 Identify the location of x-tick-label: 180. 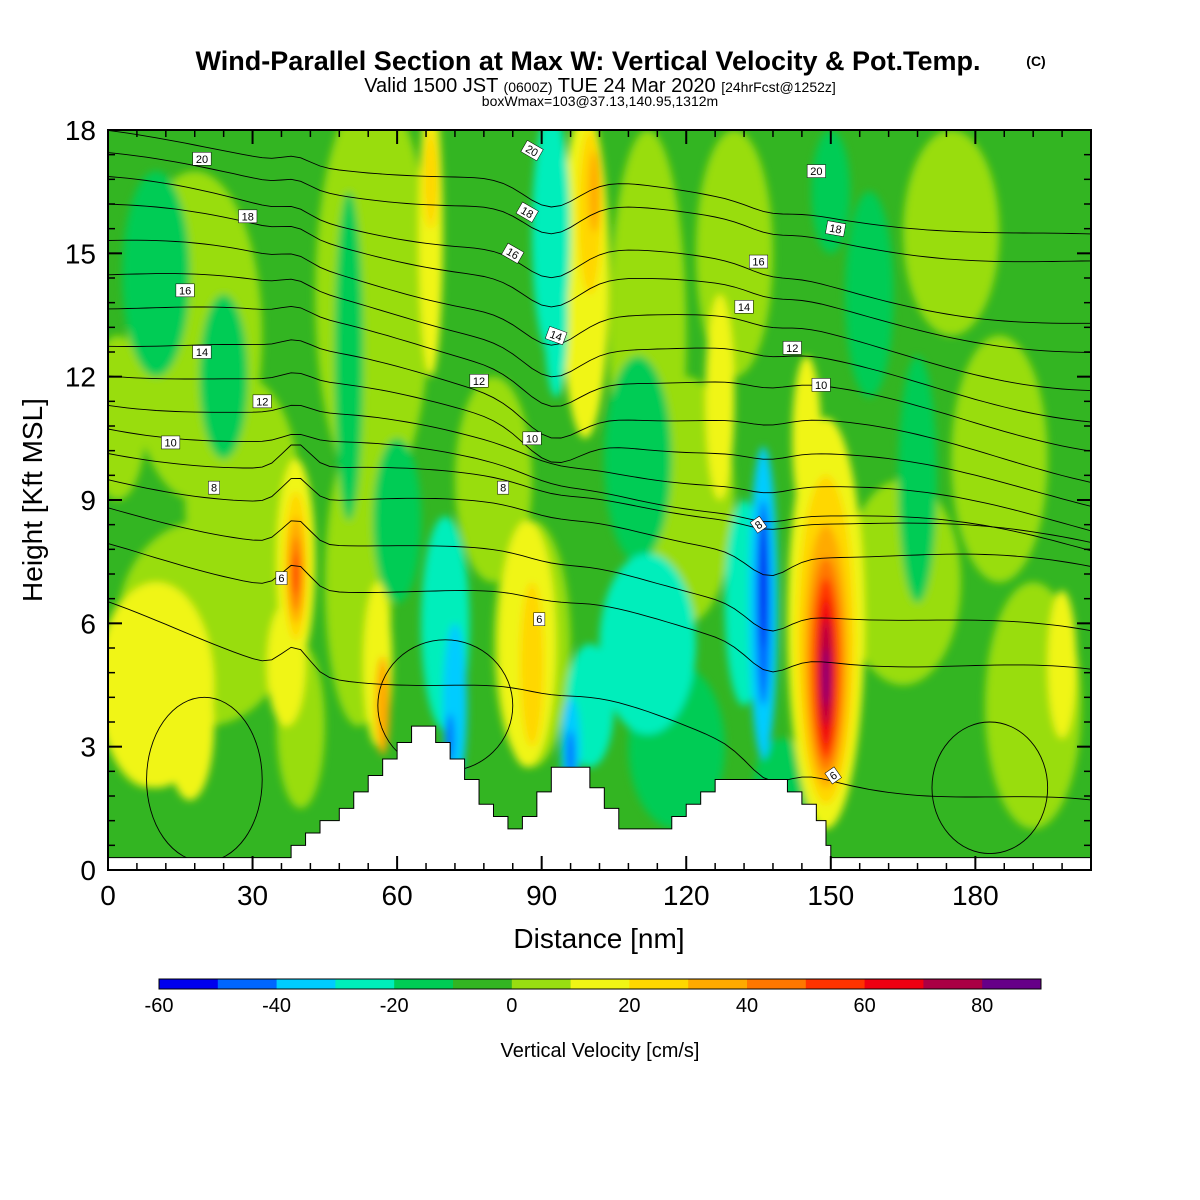
(975, 895).